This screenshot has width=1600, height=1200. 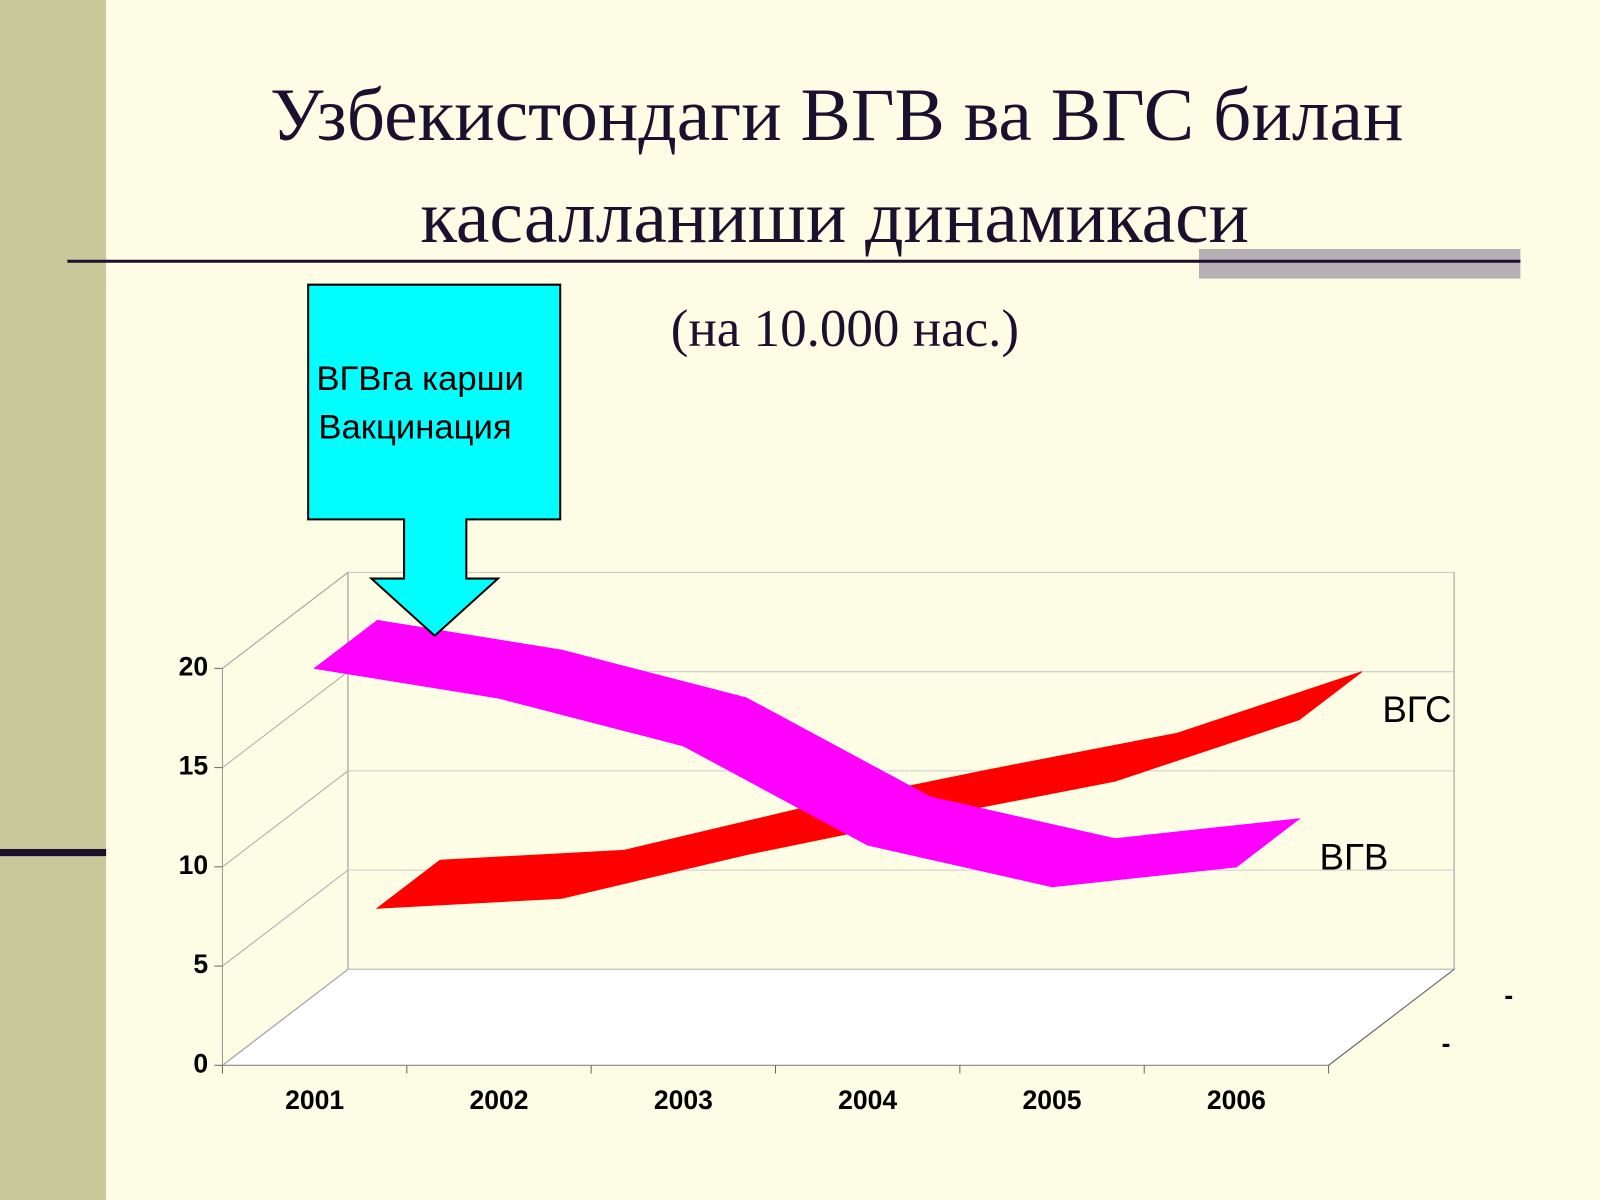 What do you see at coordinates (867, 1100) in the screenshot?
I see `x-tick-label: 2004` at bounding box center [867, 1100].